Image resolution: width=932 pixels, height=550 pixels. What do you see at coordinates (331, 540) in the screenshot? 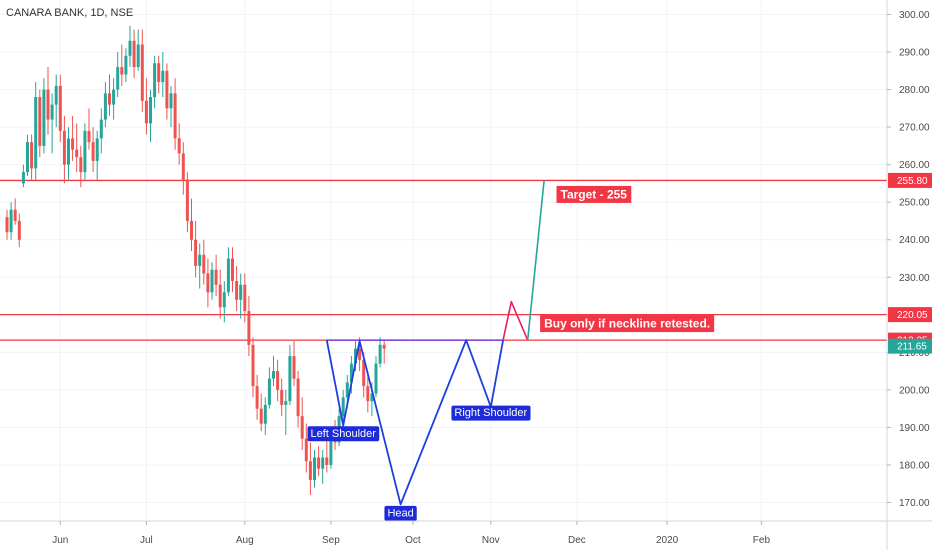
I see `x-tick-label: Sep` at bounding box center [331, 540].